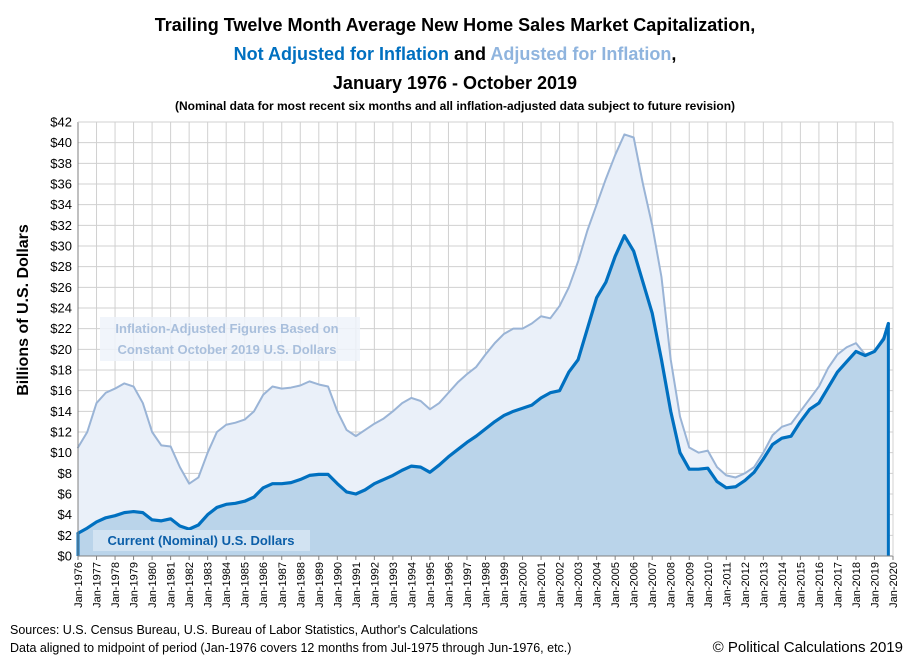 Image resolution: width=911 pixels, height=661 pixels. What do you see at coordinates (172, 585) in the screenshot?
I see `x-tick-label: Jan-1981` at bounding box center [172, 585].